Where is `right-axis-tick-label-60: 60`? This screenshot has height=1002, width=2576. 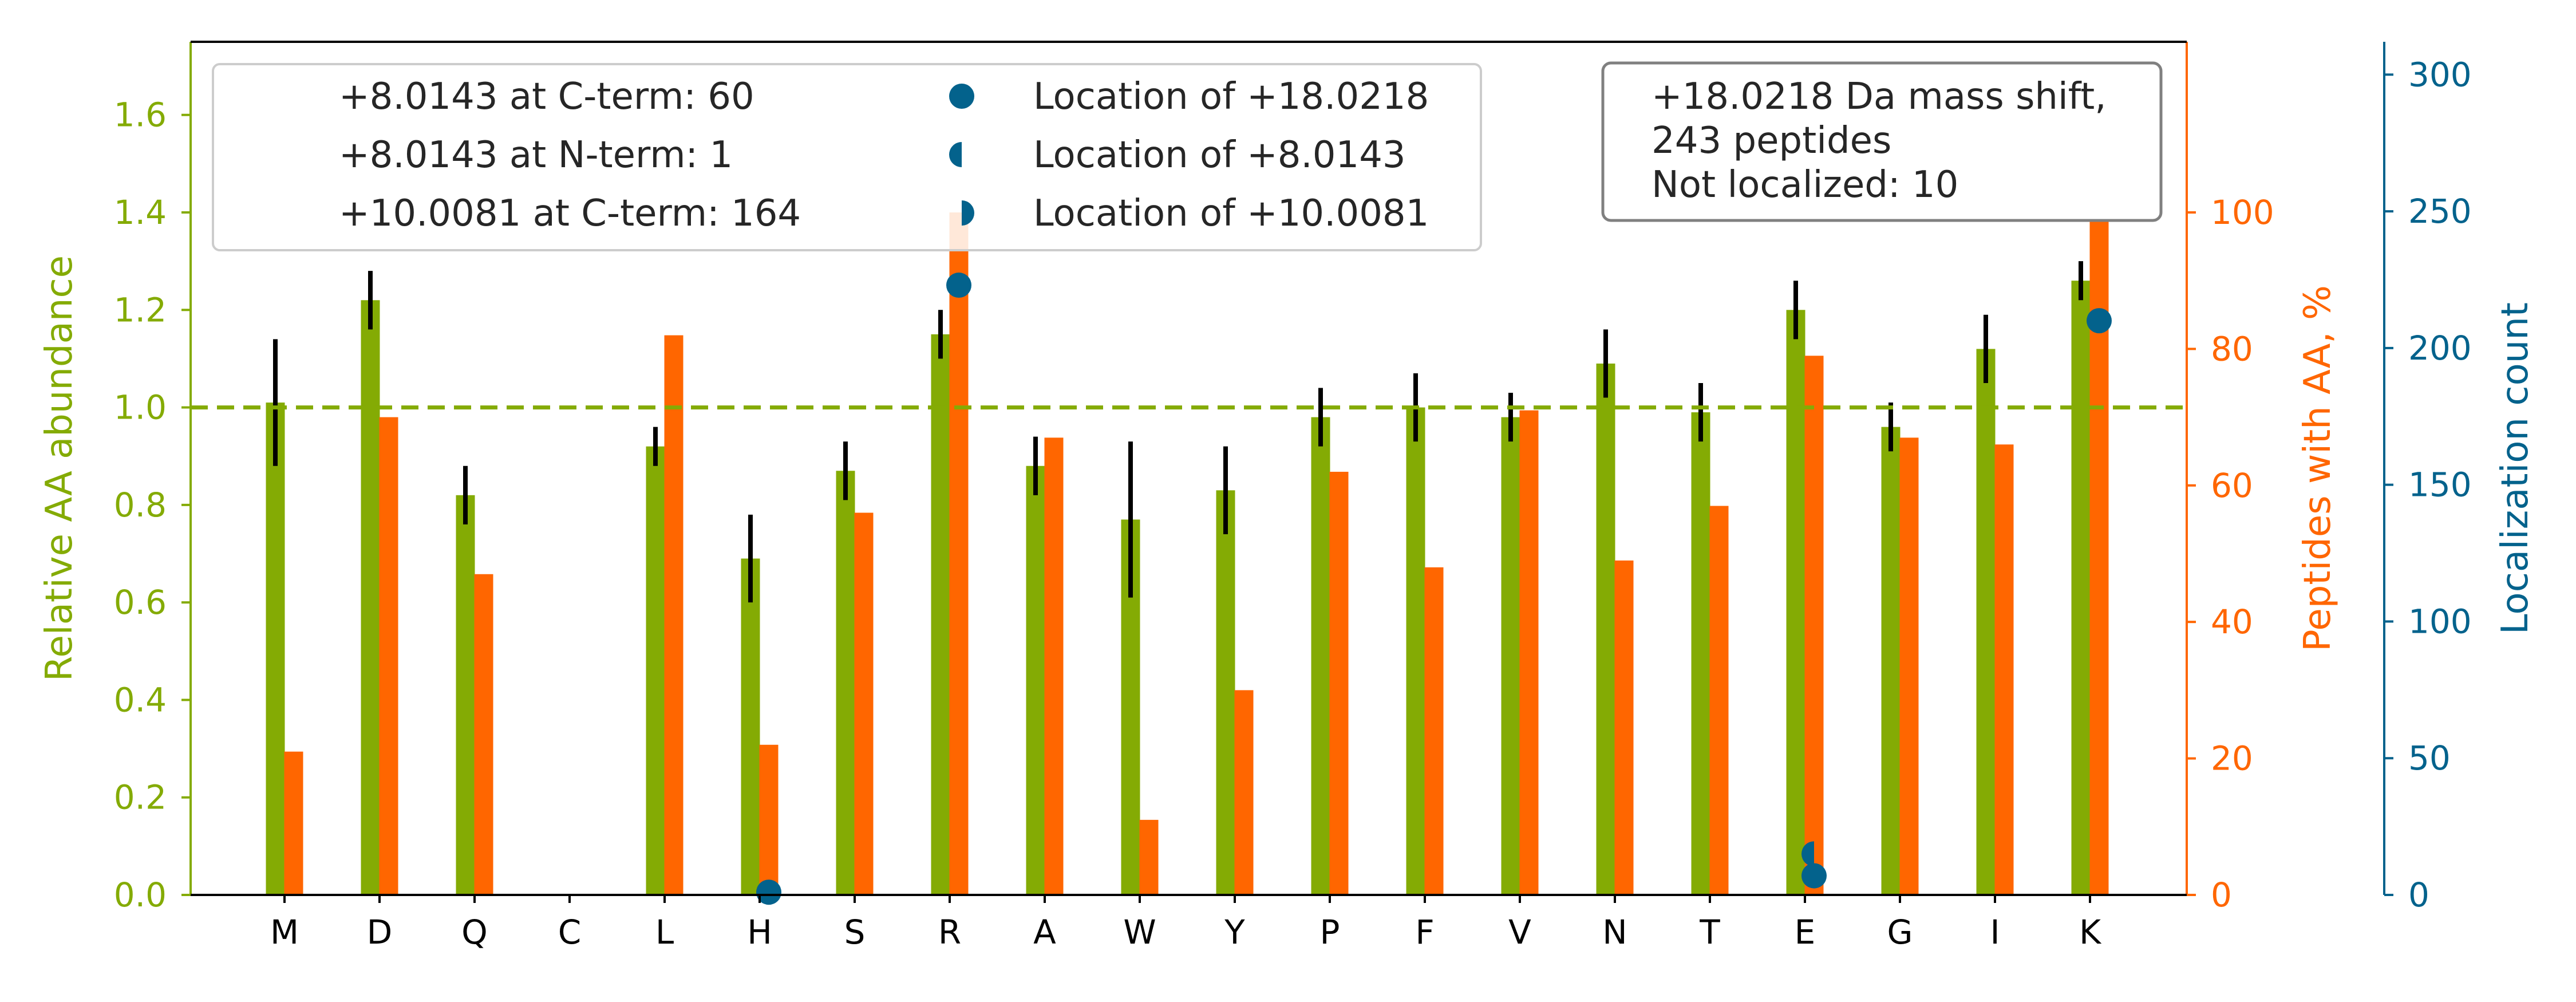
right-axis-tick-label-60: 60 is located at coordinates (2232, 486).